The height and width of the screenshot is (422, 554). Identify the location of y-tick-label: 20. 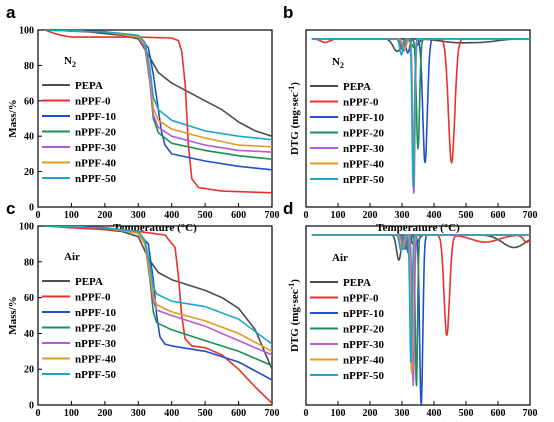
(29, 172).